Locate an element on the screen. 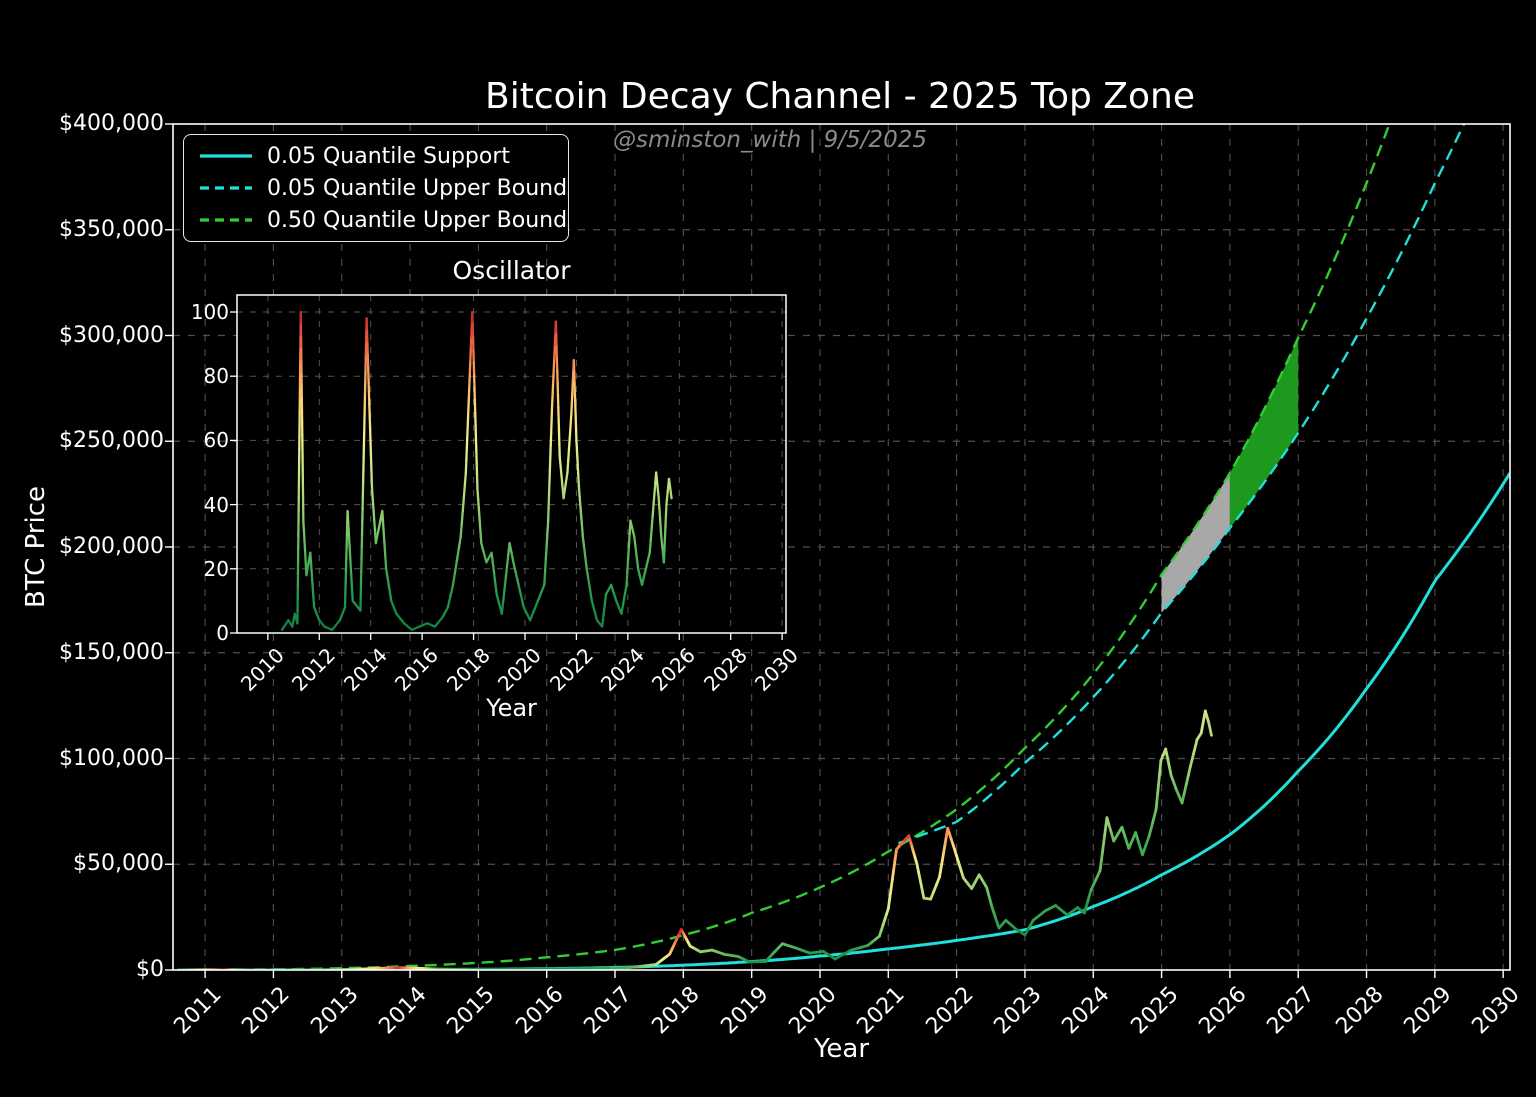  y-tick-label: $100,000 is located at coordinates (111, 758).